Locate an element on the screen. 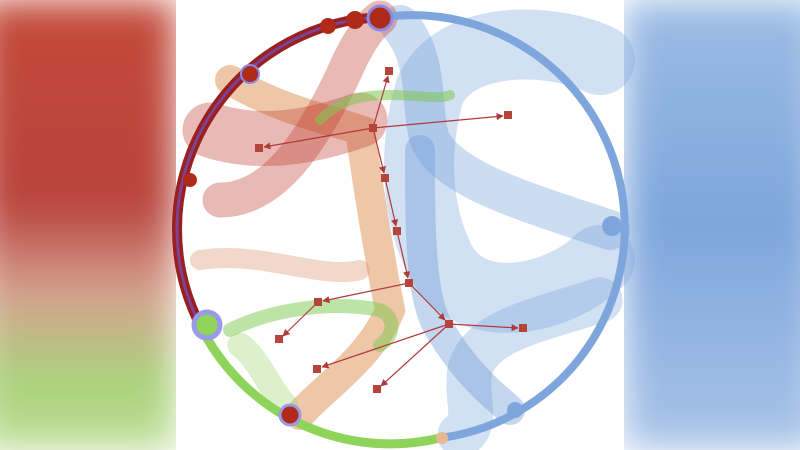  orange-bundle is located at coordinates (280, 265).